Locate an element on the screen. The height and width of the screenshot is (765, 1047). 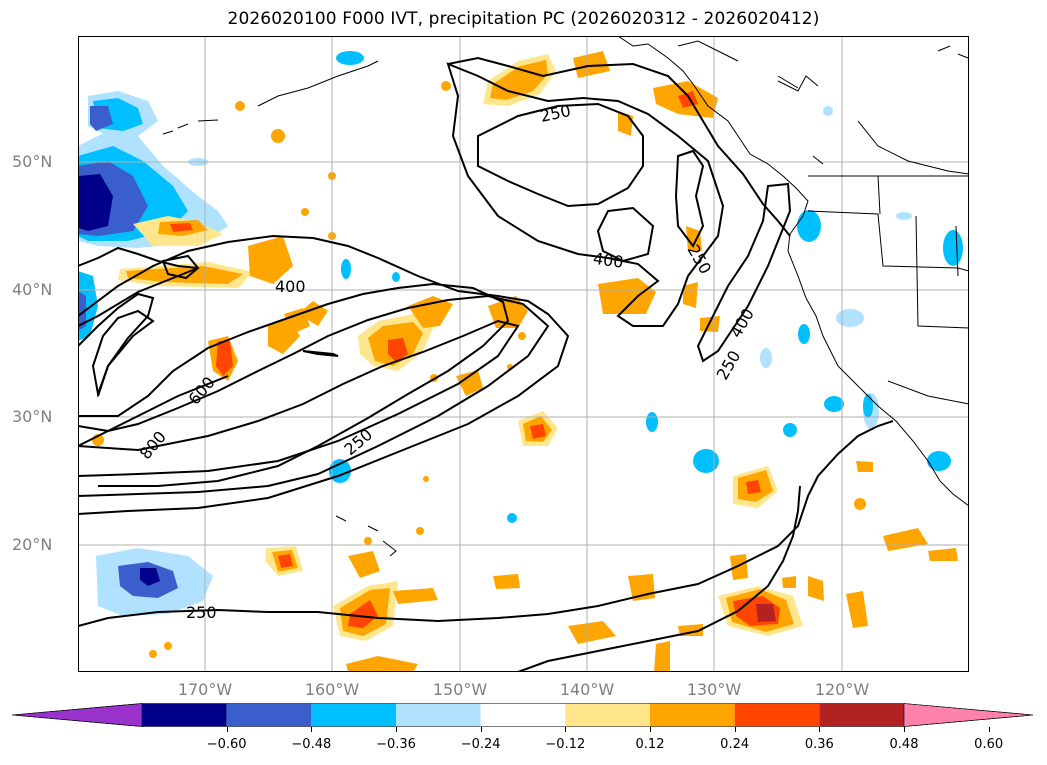
lat-label-50n: 50°N is located at coordinates (32, 161).